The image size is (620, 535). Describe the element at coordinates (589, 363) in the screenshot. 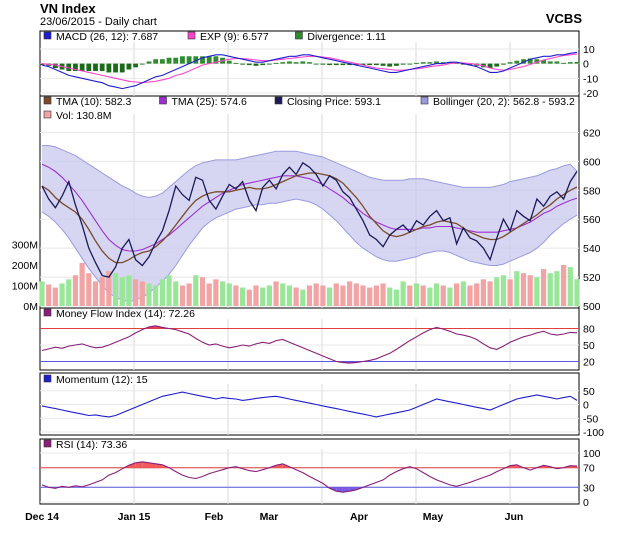

I see `y-tick-label: 20` at that location.